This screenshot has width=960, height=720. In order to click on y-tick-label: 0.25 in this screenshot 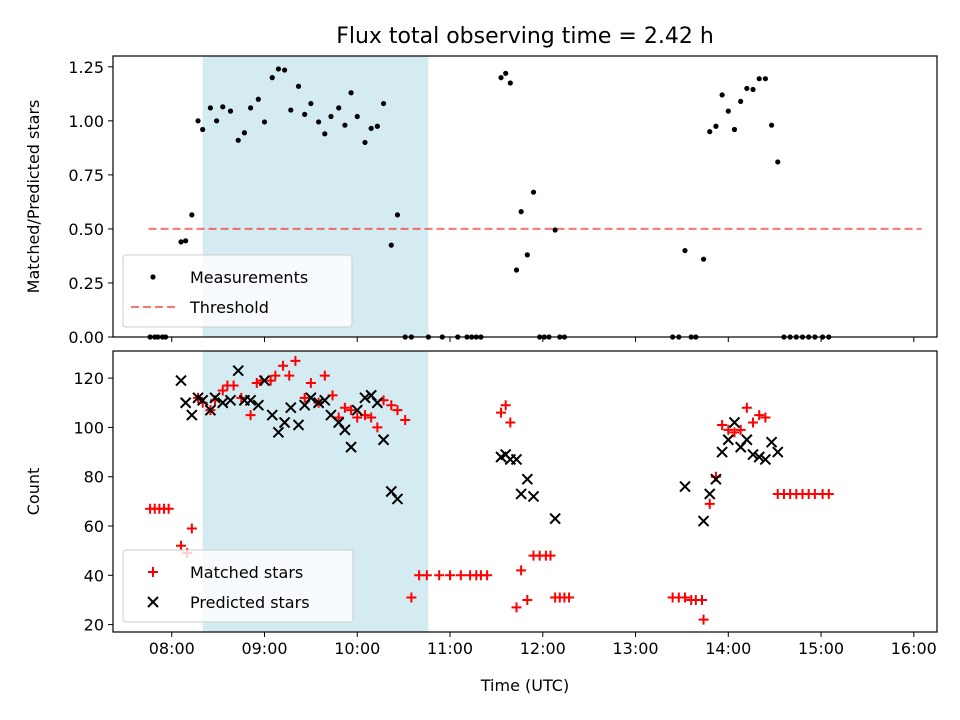, I will do `click(86, 283)`.